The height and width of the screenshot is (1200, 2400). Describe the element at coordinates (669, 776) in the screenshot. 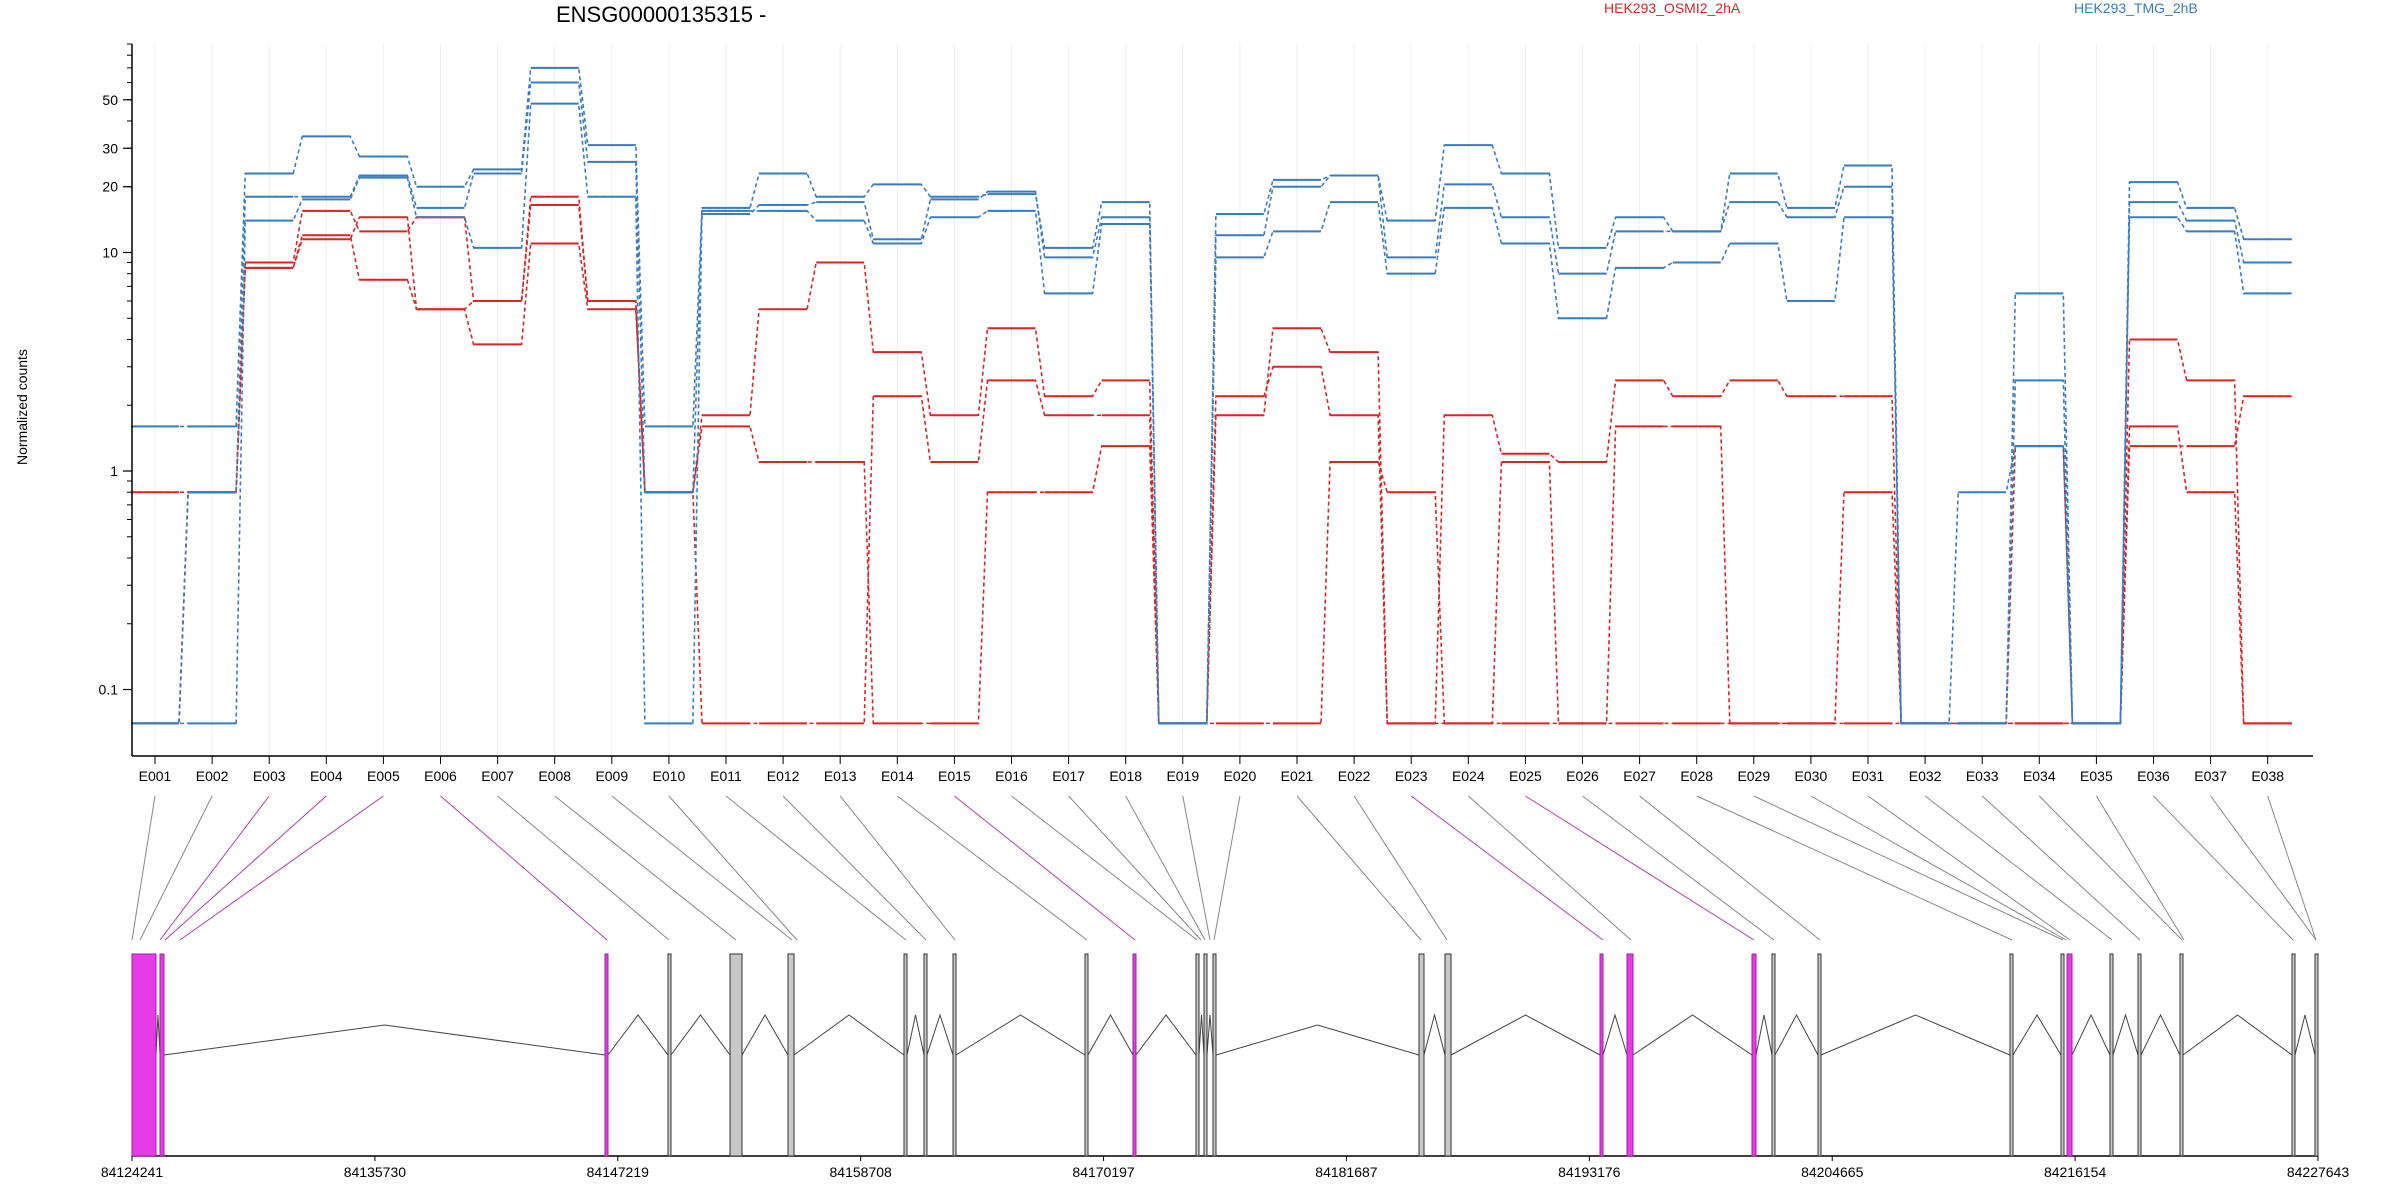

I see `x-tick-label: E010` at that location.